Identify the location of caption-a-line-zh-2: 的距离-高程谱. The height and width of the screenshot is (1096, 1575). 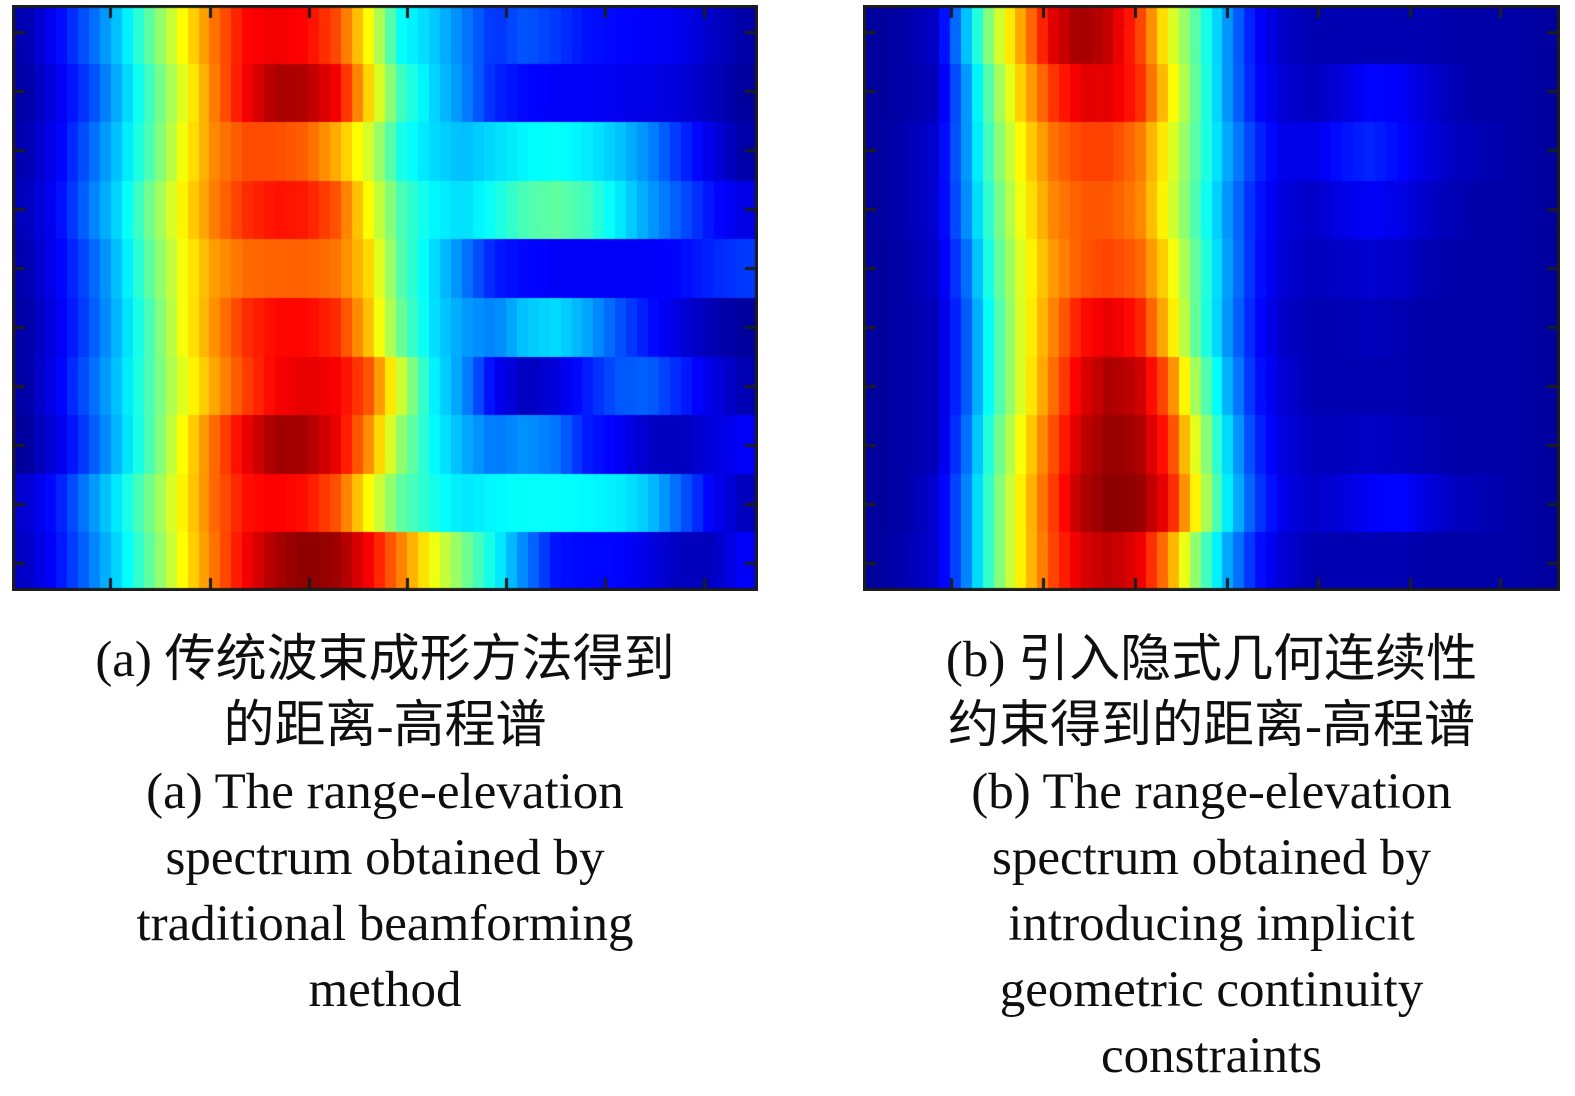
(385, 726).